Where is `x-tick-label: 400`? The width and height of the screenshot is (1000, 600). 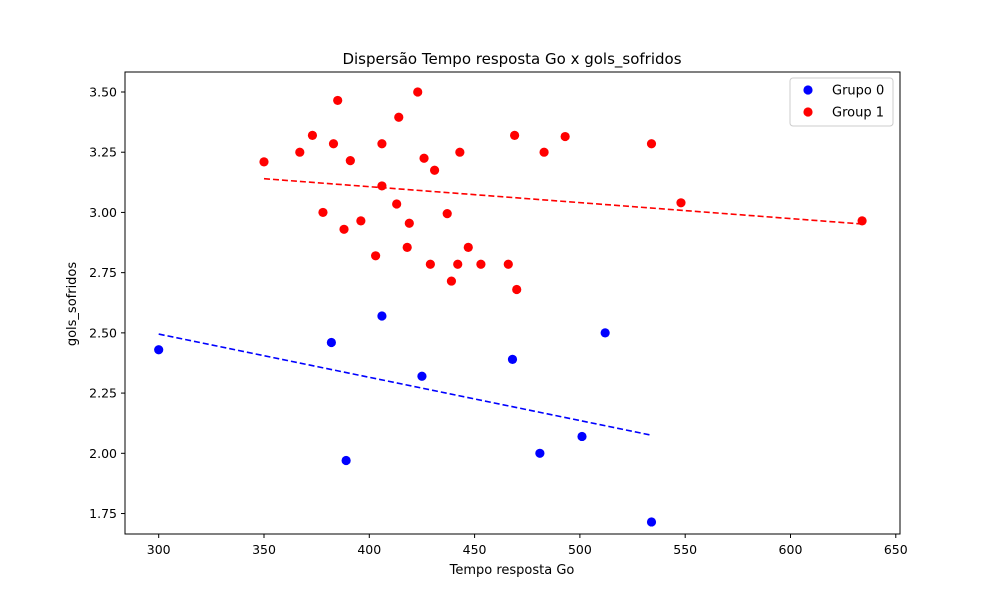
x-tick-label: 400 is located at coordinates (369, 549).